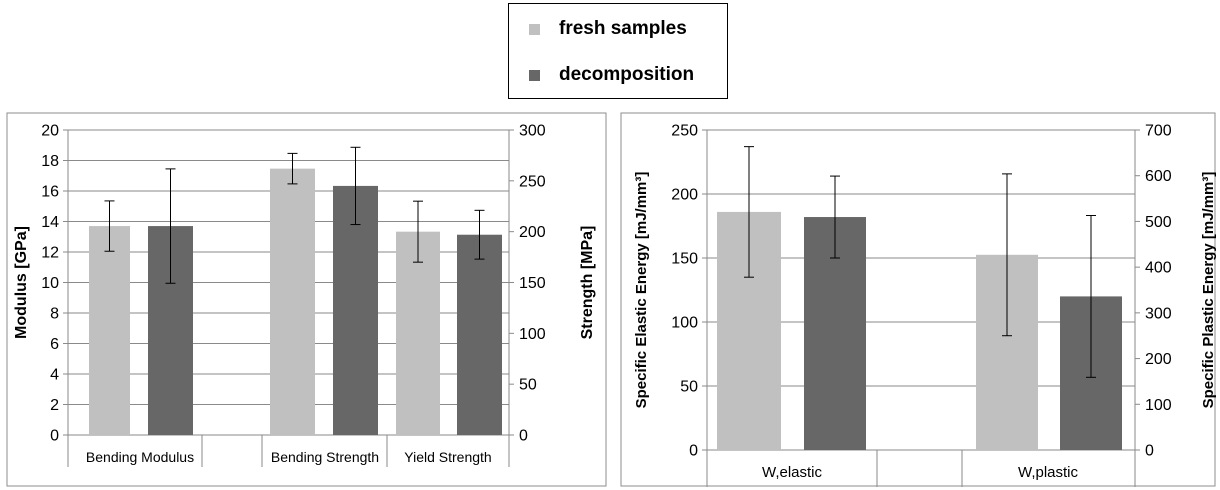 This screenshot has width=1220, height=490. Describe the element at coordinates (792, 472) in the screenshot. I see `x-category-label: W,elastic` at that location.